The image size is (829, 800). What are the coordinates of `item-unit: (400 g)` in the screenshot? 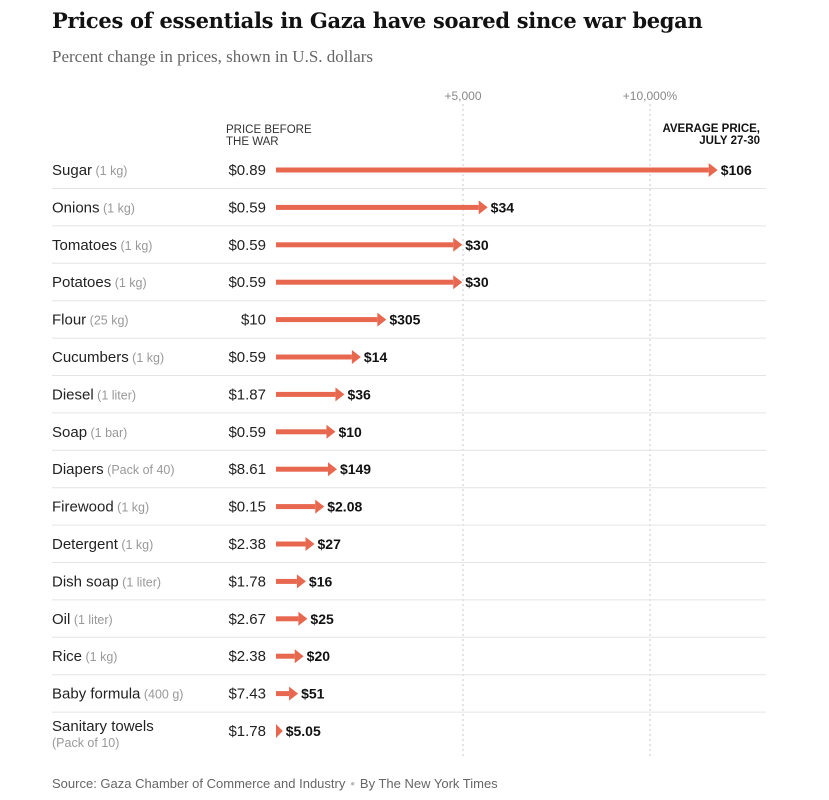 It's located at (161, 695).